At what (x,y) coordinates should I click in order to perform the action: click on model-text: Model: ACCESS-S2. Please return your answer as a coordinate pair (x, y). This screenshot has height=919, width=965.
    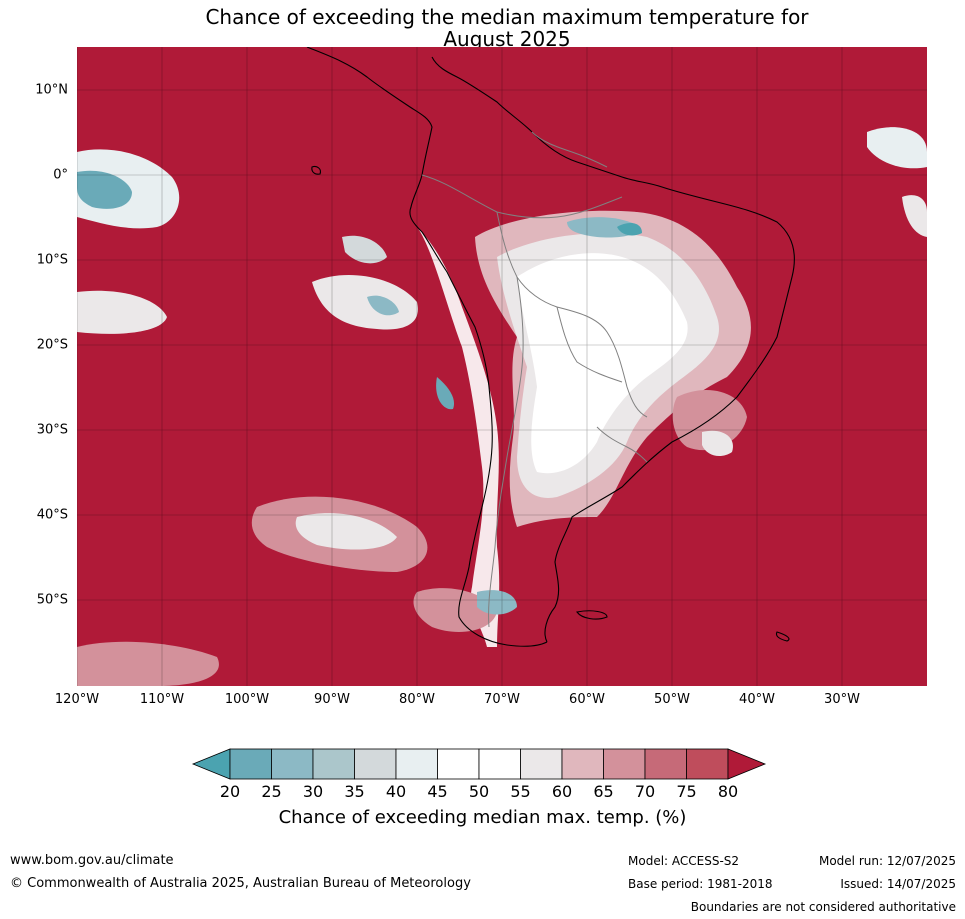
    Looking at the image, I should click on (684, 861).